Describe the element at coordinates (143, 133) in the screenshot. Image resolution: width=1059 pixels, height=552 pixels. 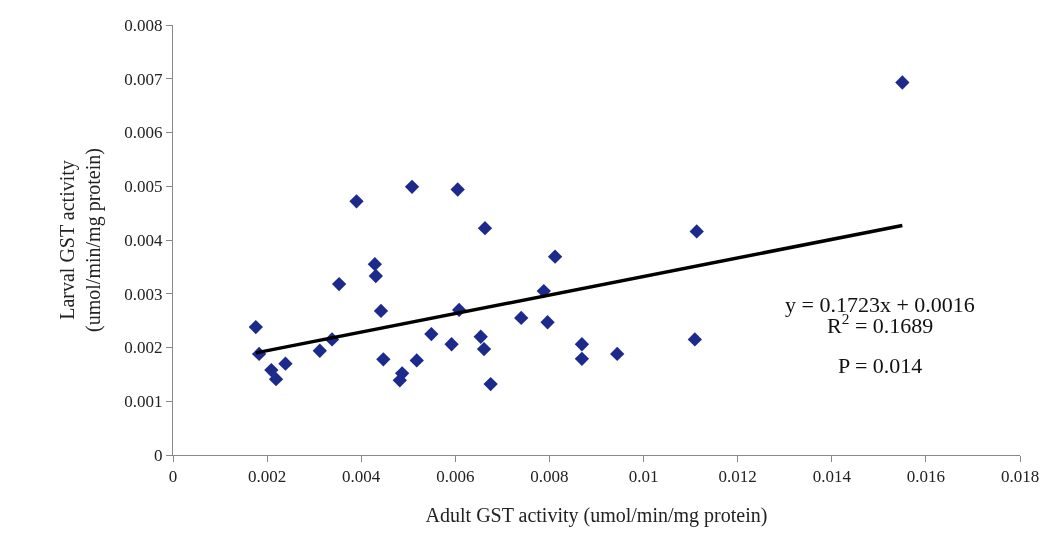
I see `y-tick-label: 0.006` at that location.